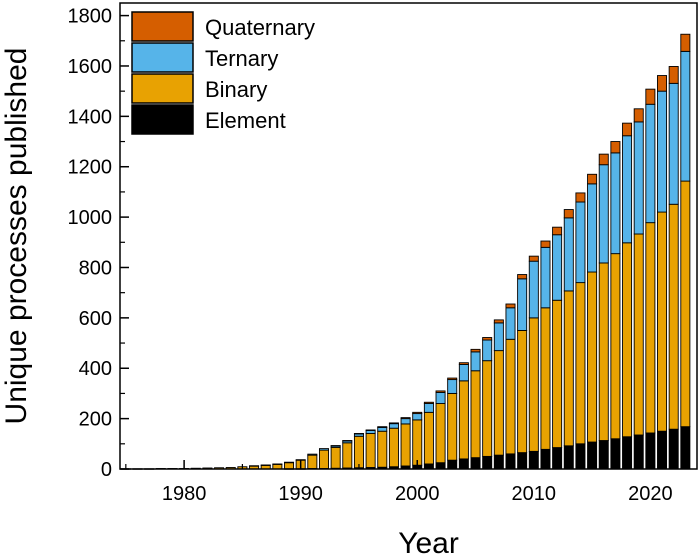 This screenshot has width=700, height=560. Describe the element at coordinates (254, 466) in the screenshot. I see `bar-ternary-1986` at that location.